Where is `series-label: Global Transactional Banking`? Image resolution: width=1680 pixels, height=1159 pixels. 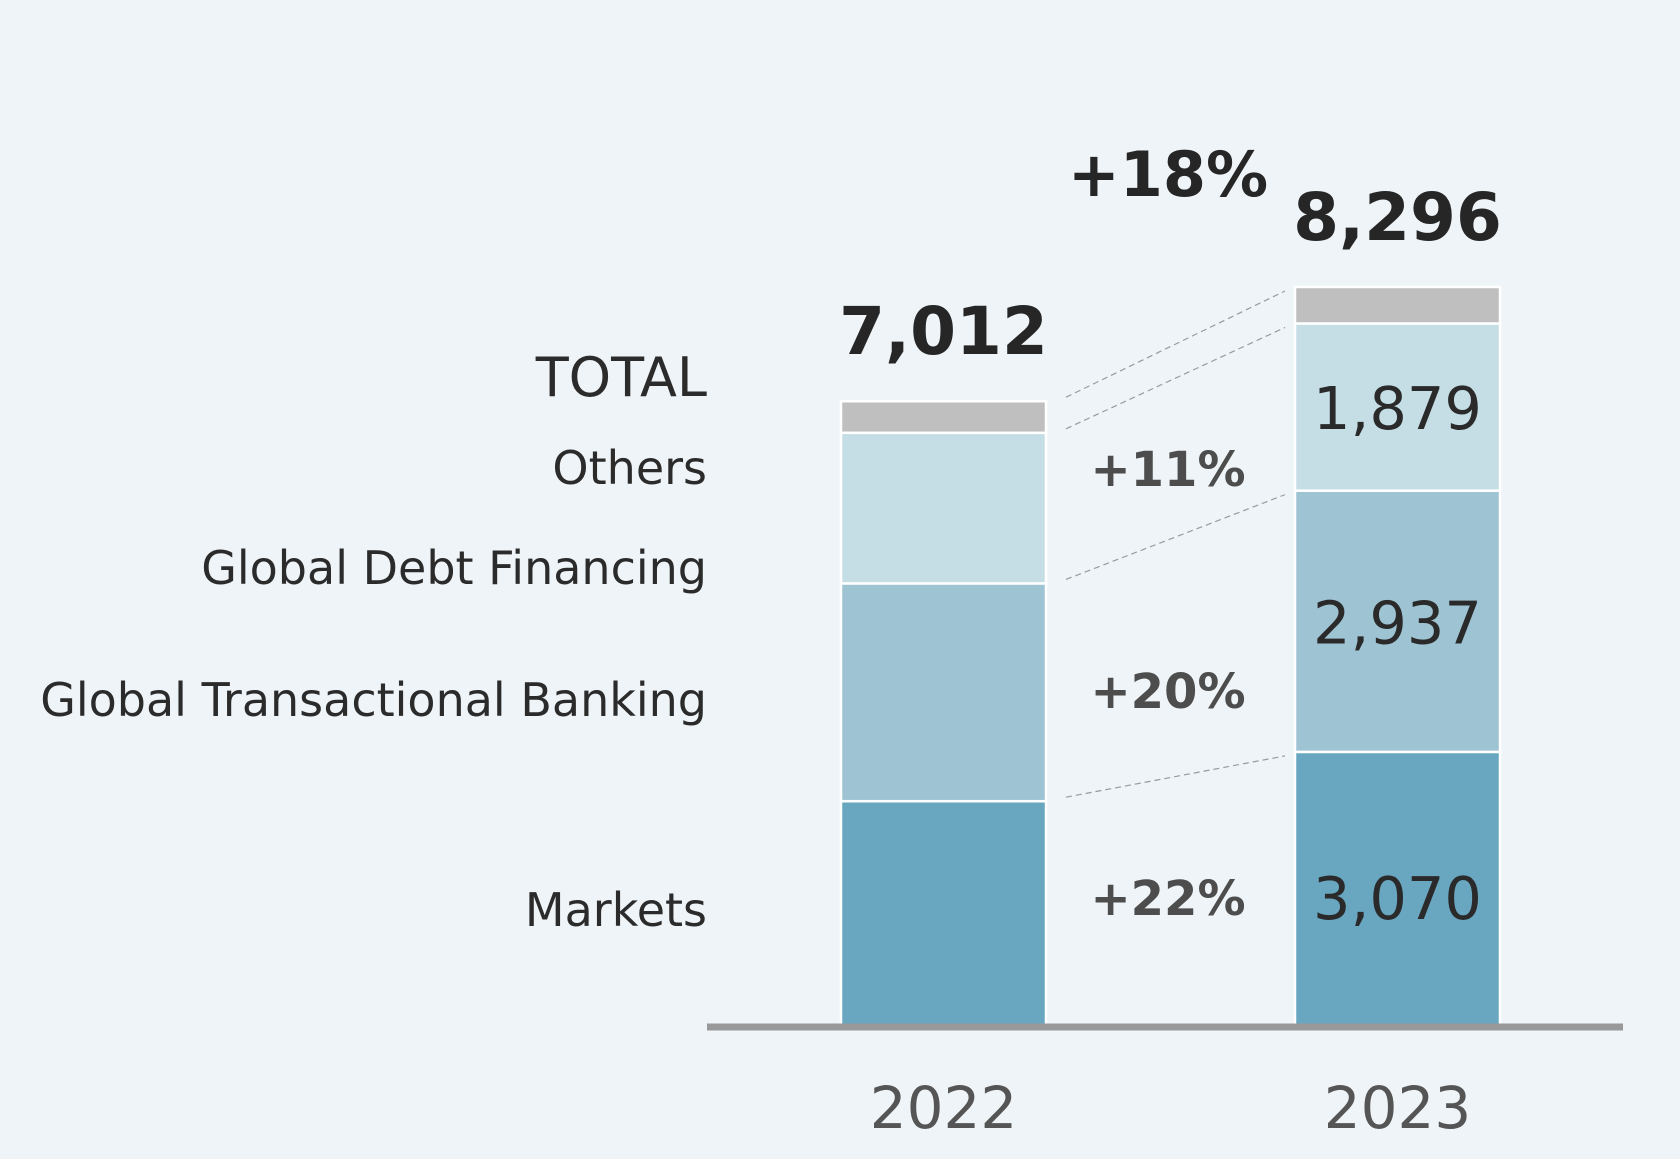 series-label: Global Transactional Banking is located at coordinates (373, 700).